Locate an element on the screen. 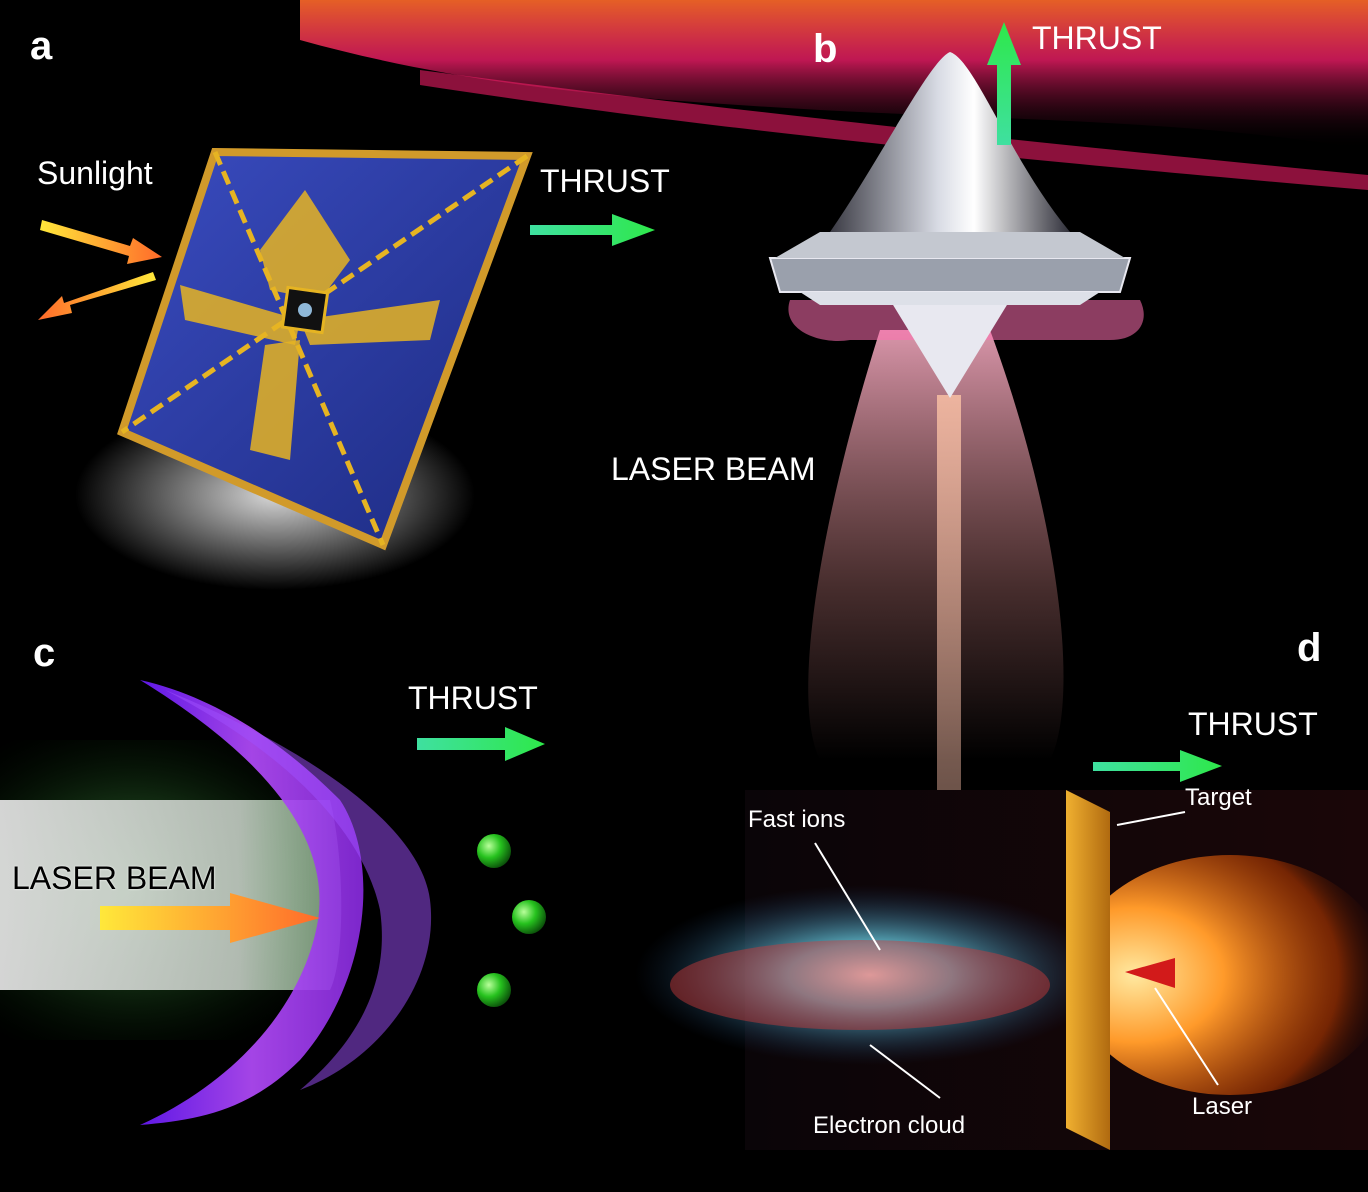 This screenshot has width=1368, height=1192. panel-label-c: c is located at coordinates (44, 653).